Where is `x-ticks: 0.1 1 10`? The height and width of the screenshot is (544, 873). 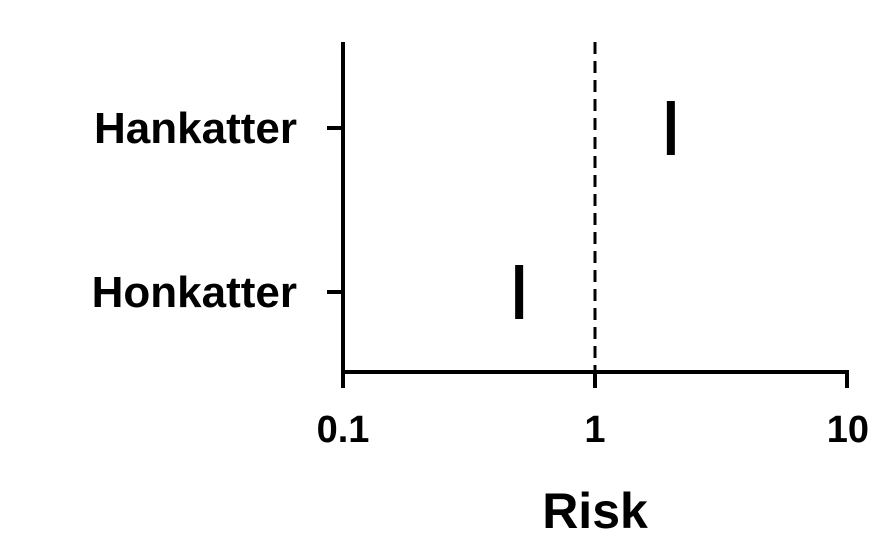
x-ticks: 0.1 1 10 is located at coordinates (593, 411).